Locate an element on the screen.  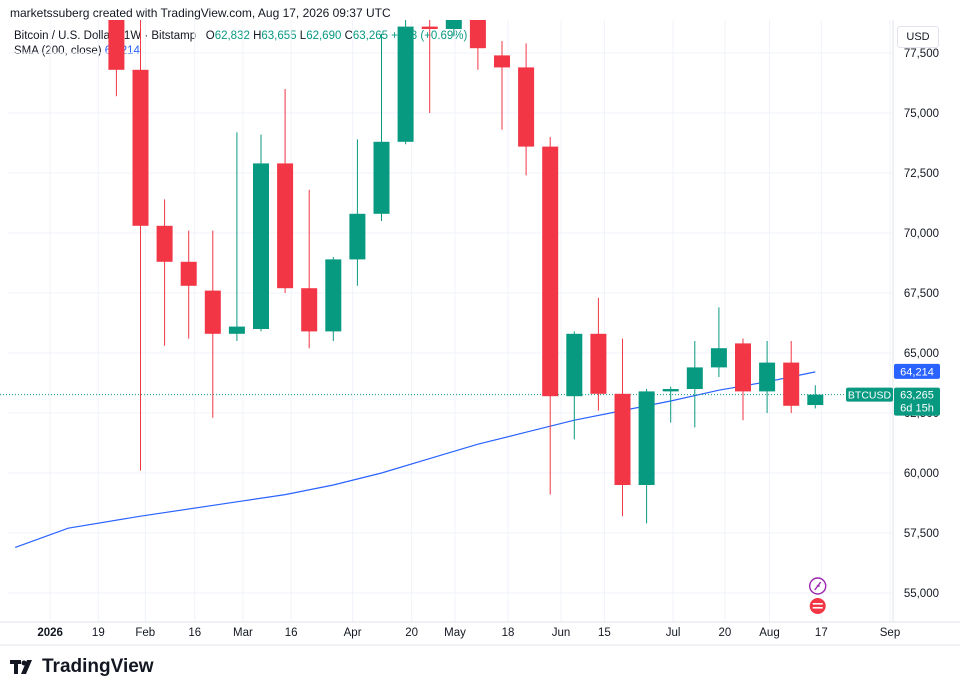
x-tick-label: Mar is located at coordinates (243, 633).